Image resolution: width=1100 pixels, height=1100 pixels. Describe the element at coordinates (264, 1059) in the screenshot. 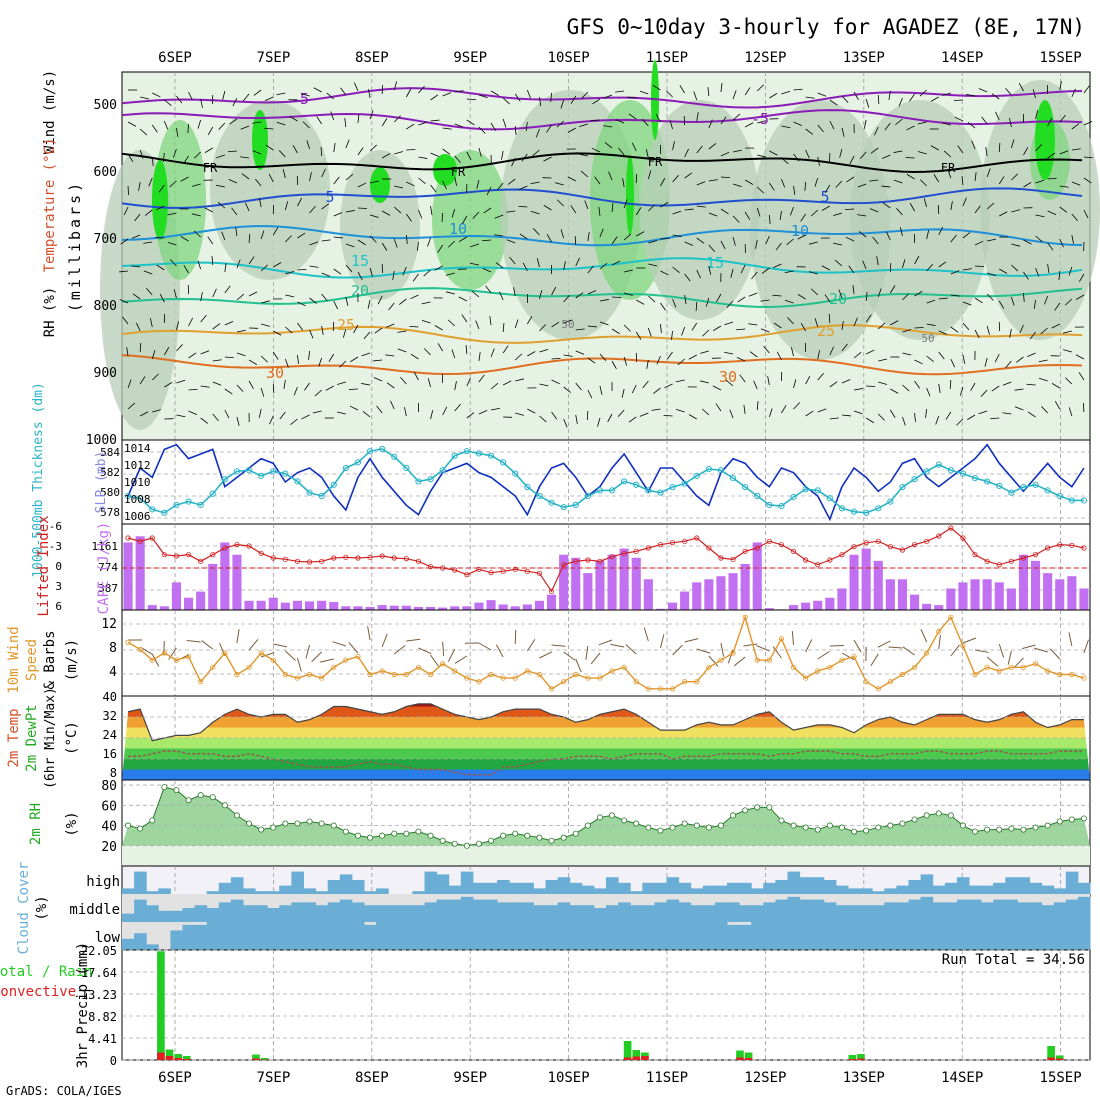

I see `precip-total-bar` at that location.